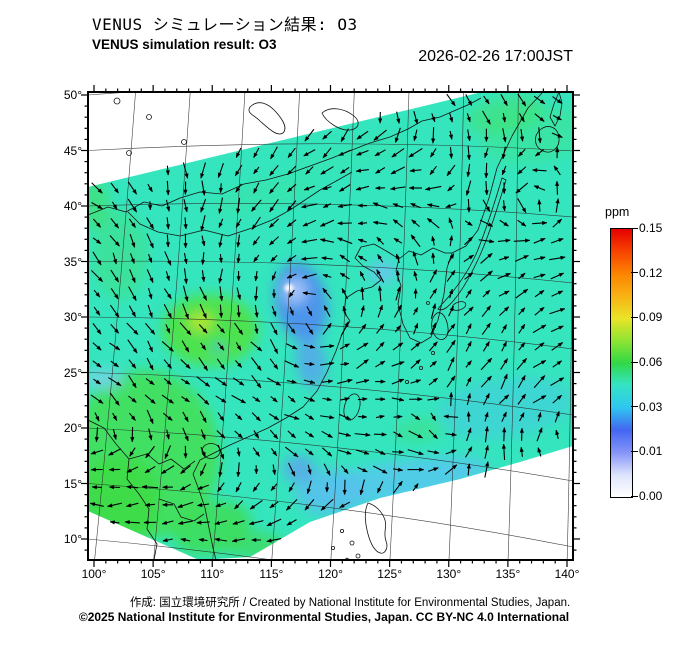  I want to click on colorbar-tick-label: 0.00, so click(651, 496).